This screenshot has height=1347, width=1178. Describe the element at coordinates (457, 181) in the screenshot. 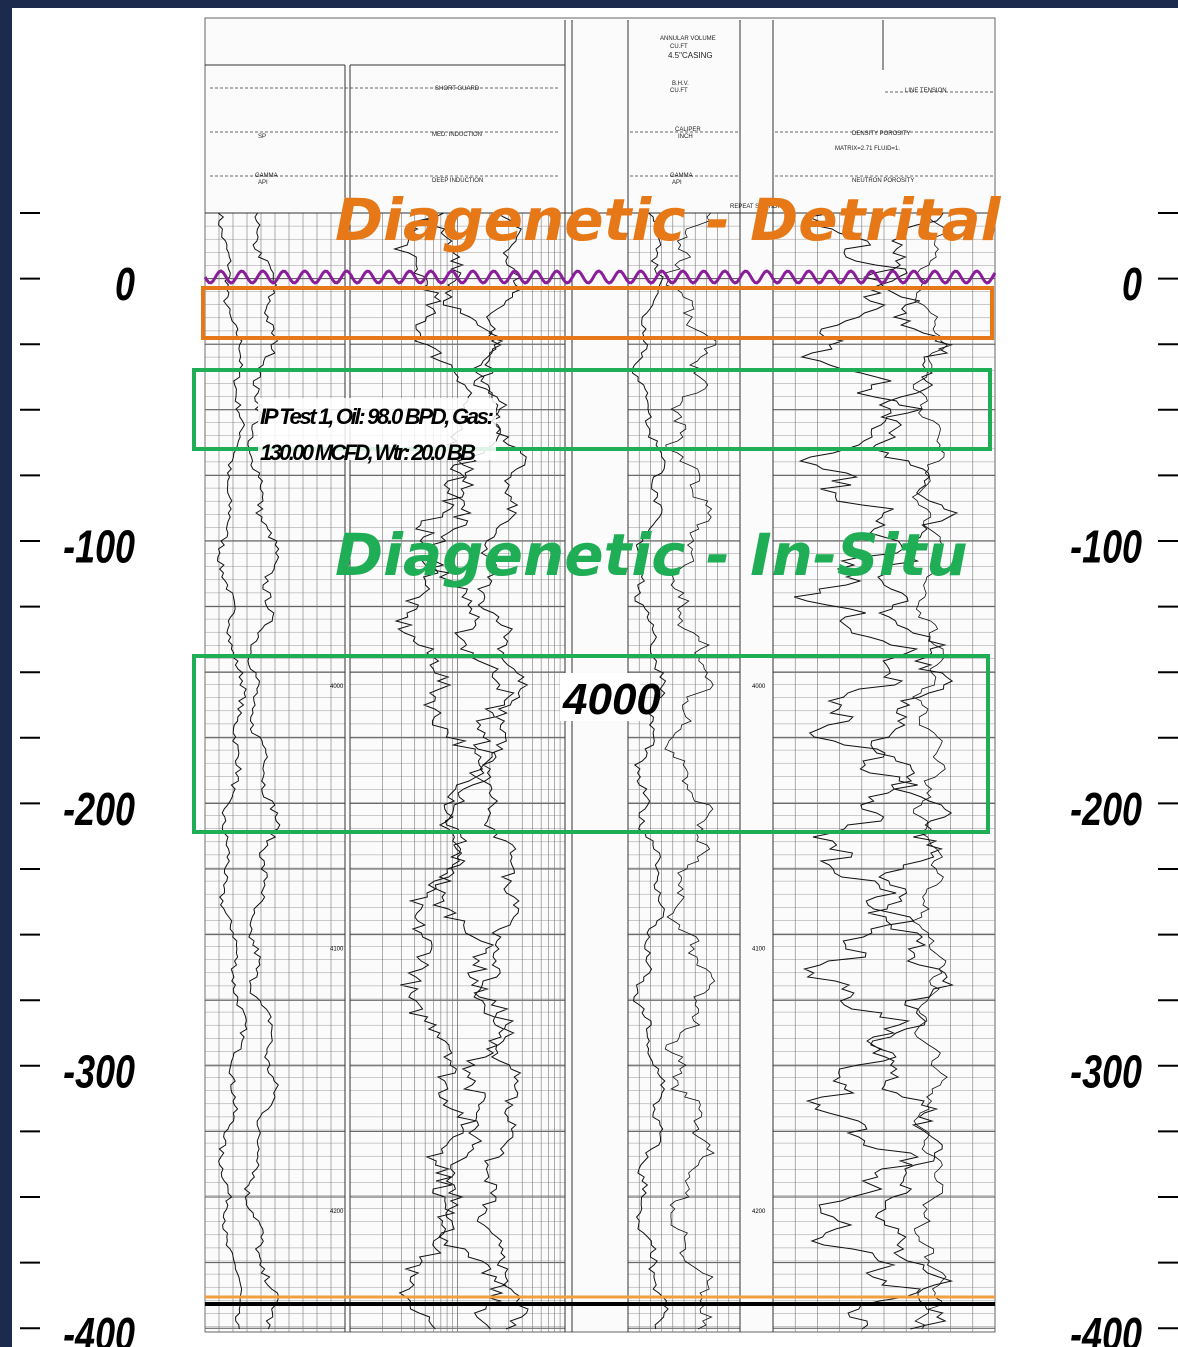

I see `header-text: DEEP INDUCTION` at that location.